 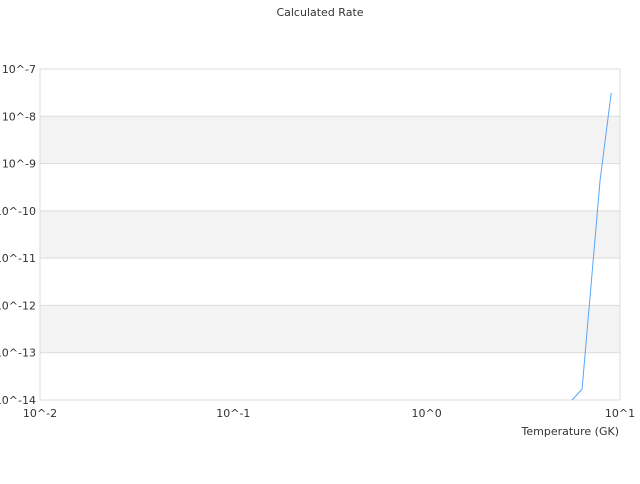 What do you see at coordinates (19, 164) in the screenshot?
I see `y-tick-label: 10^-9` at bounding box center [19, 164].